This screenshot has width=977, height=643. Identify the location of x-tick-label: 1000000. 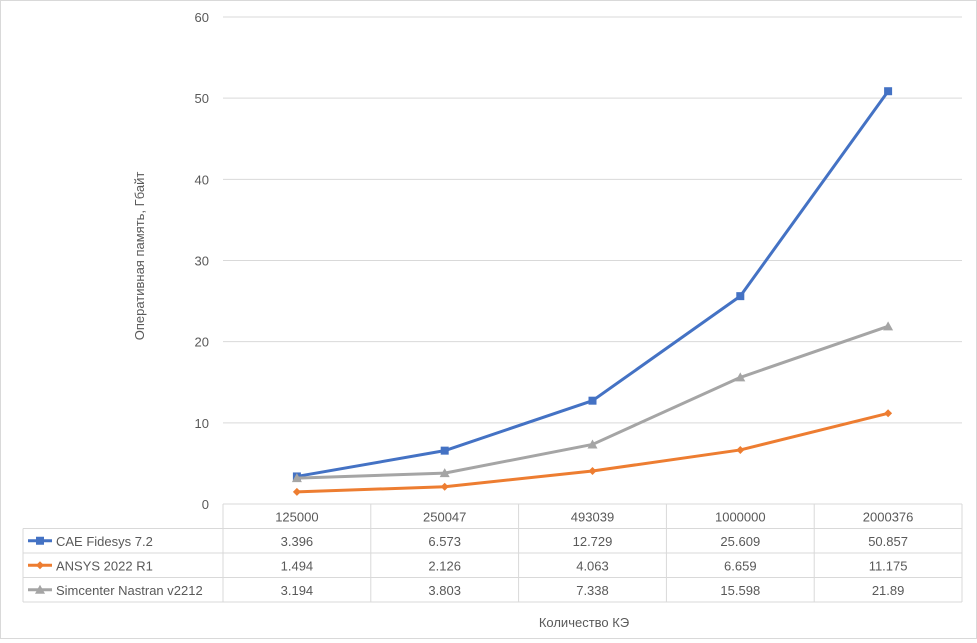
(740, 516).